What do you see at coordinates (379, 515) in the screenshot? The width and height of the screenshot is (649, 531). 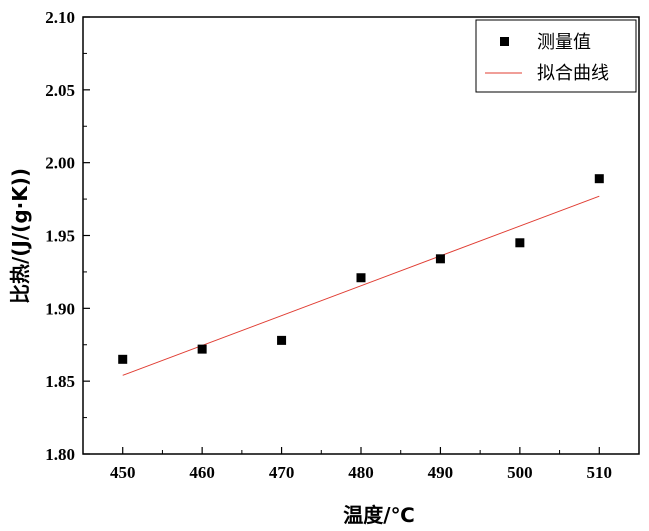 I see `x-axis-title: 温度/℃` at bounding box center [379, 515].